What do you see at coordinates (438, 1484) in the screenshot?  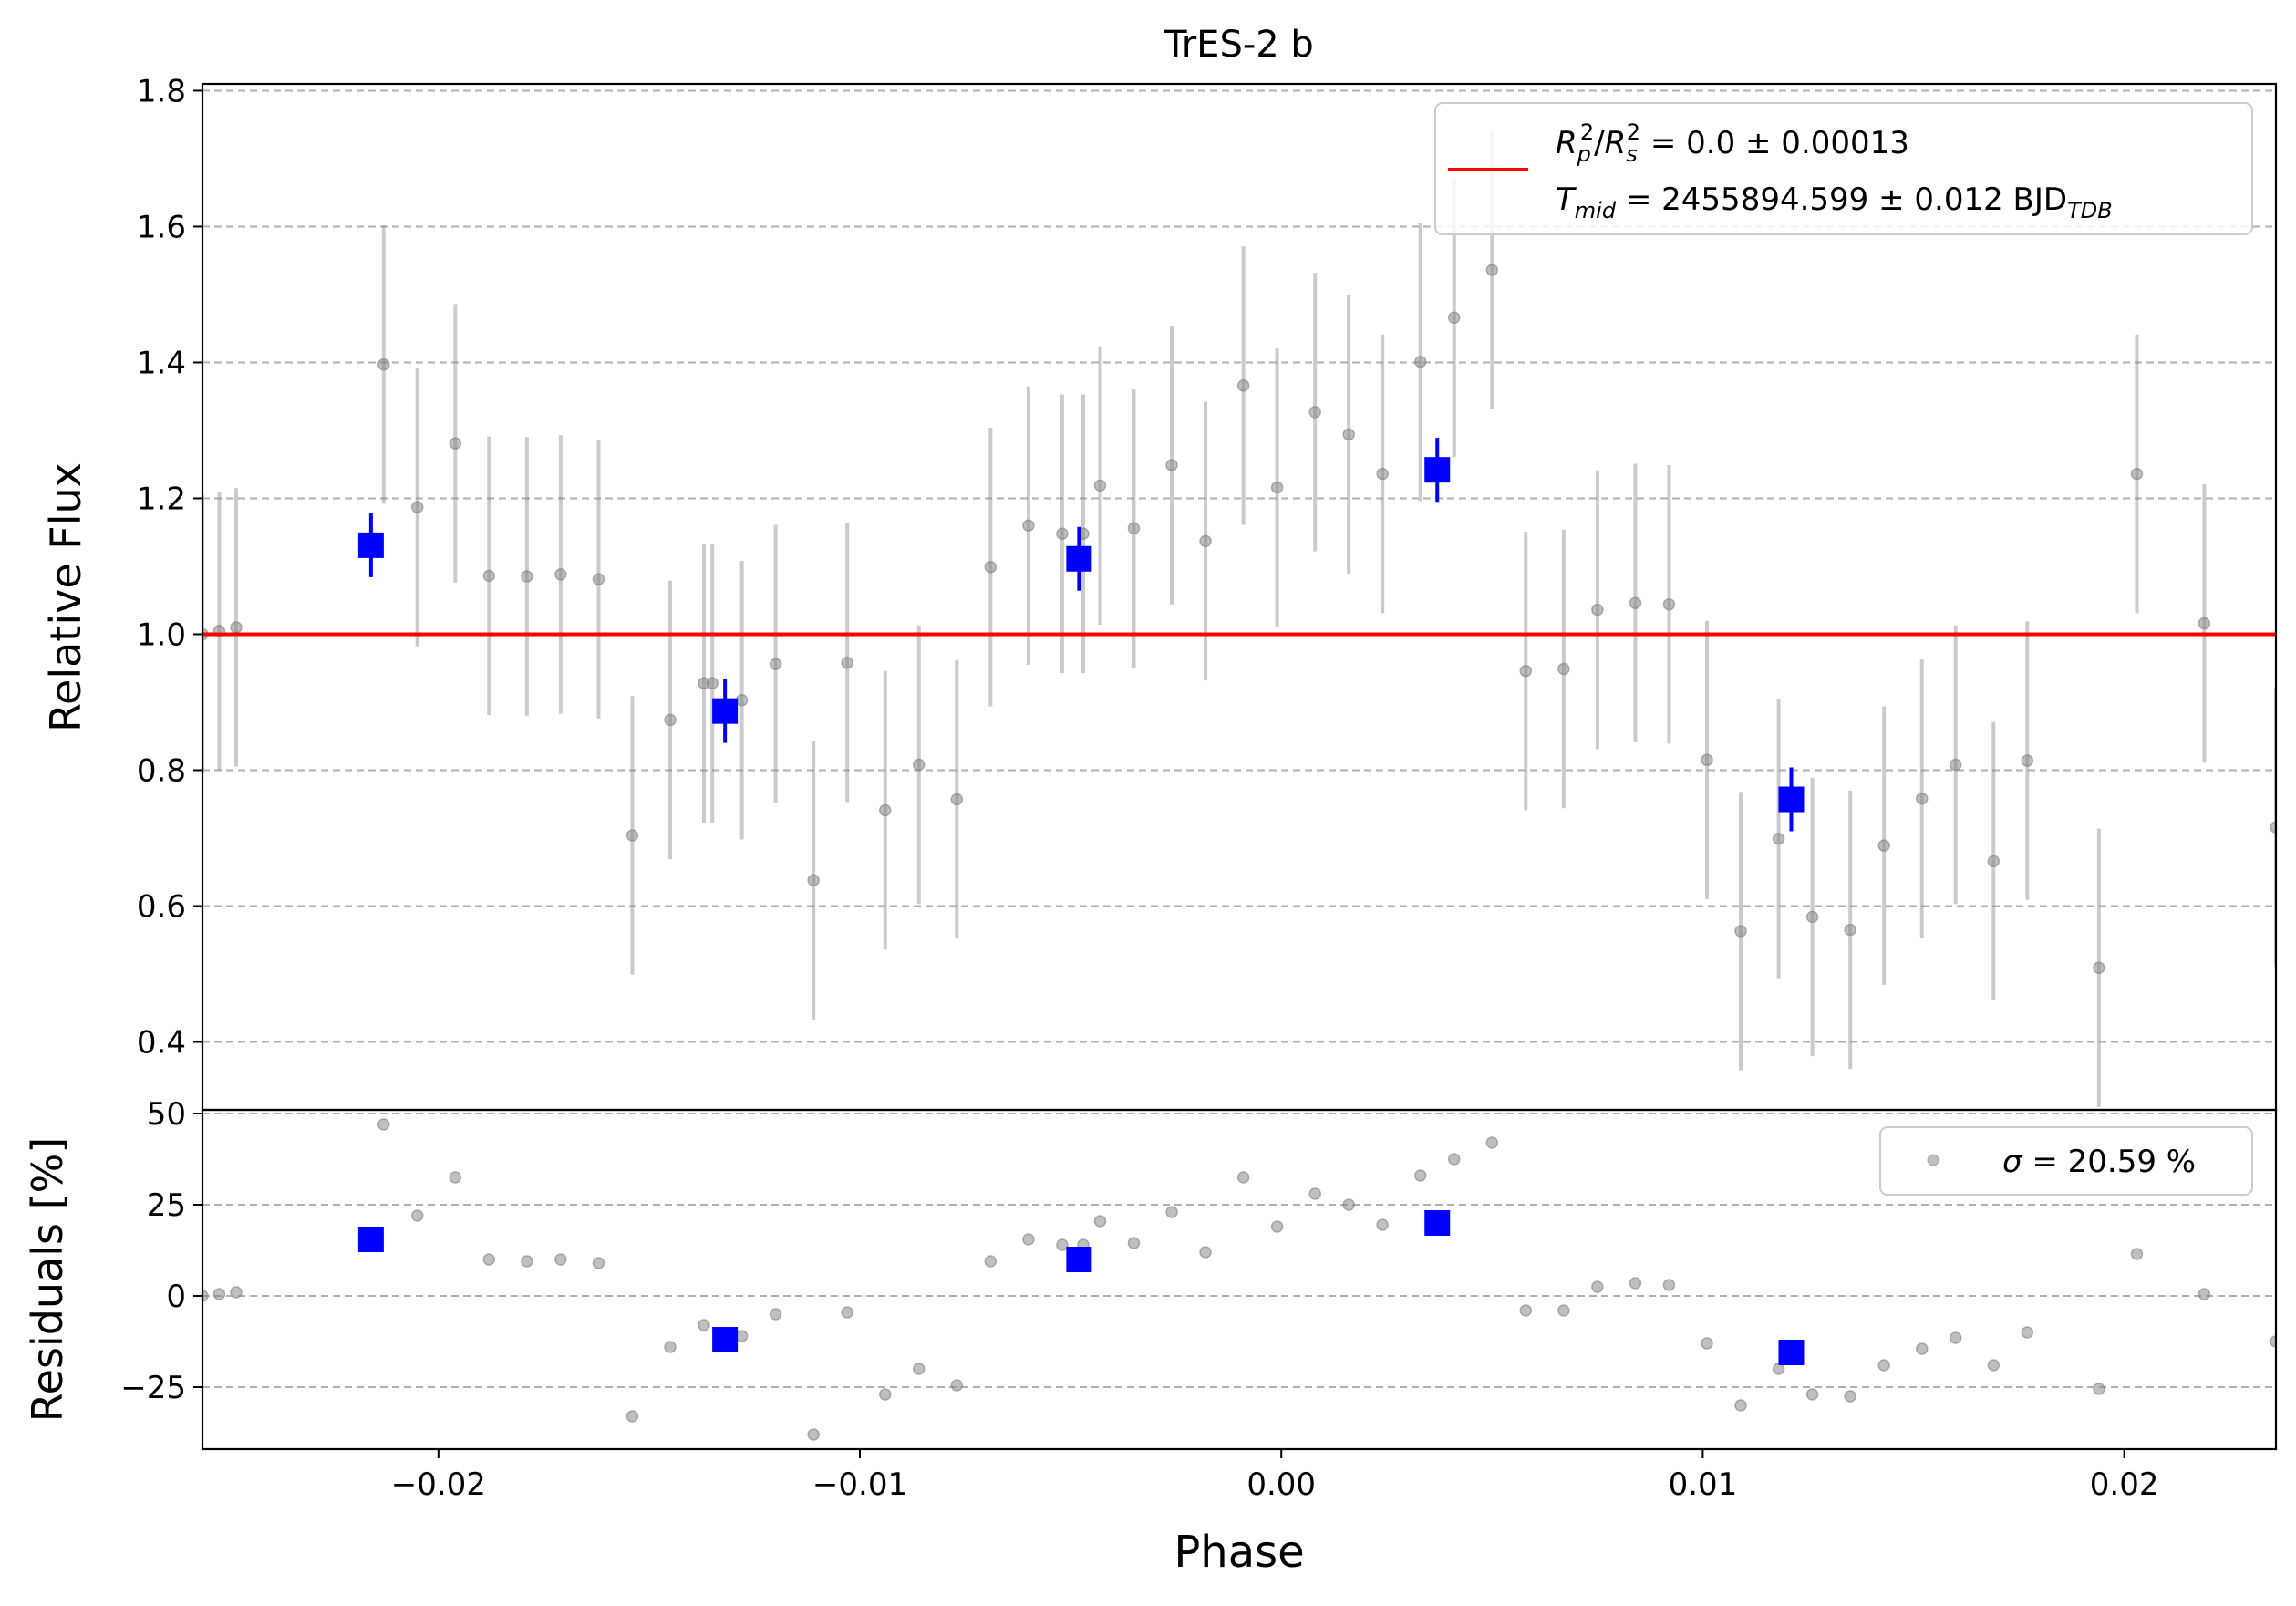 I see `x-tick-label: −0.02` at bounding box center [438, 1484].